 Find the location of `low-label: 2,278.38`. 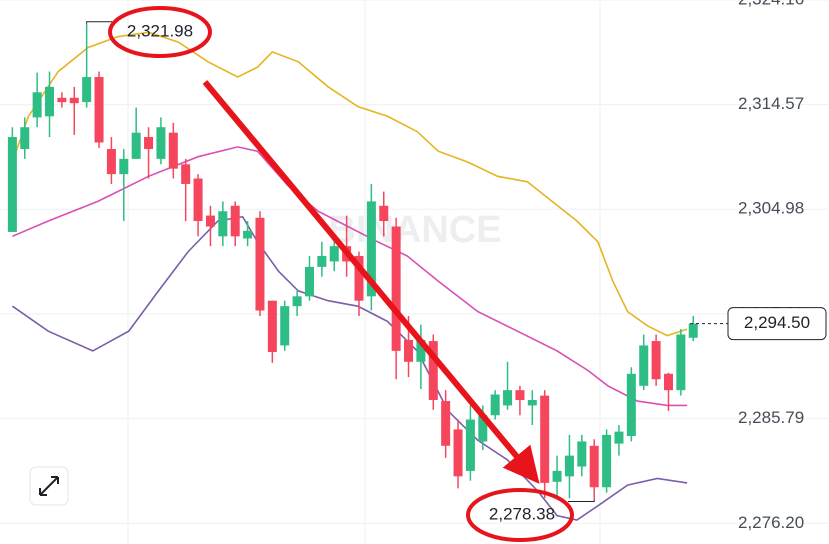

low-label: 2,278.38 is located at coordinates (522, 513).